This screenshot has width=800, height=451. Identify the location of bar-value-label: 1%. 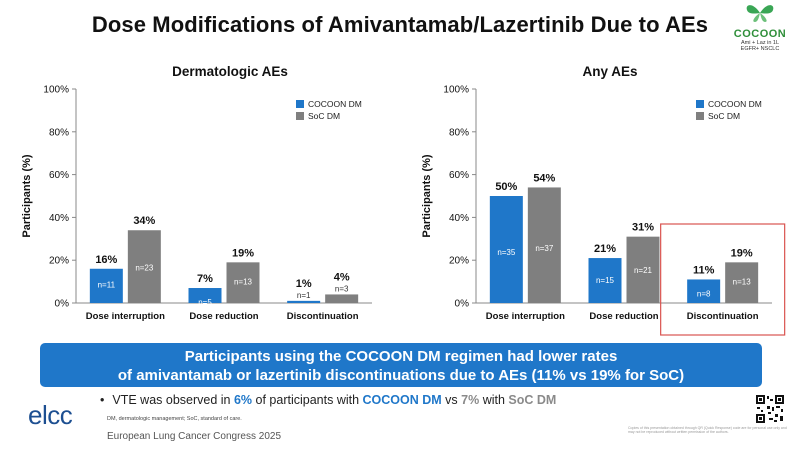
(304, 284).